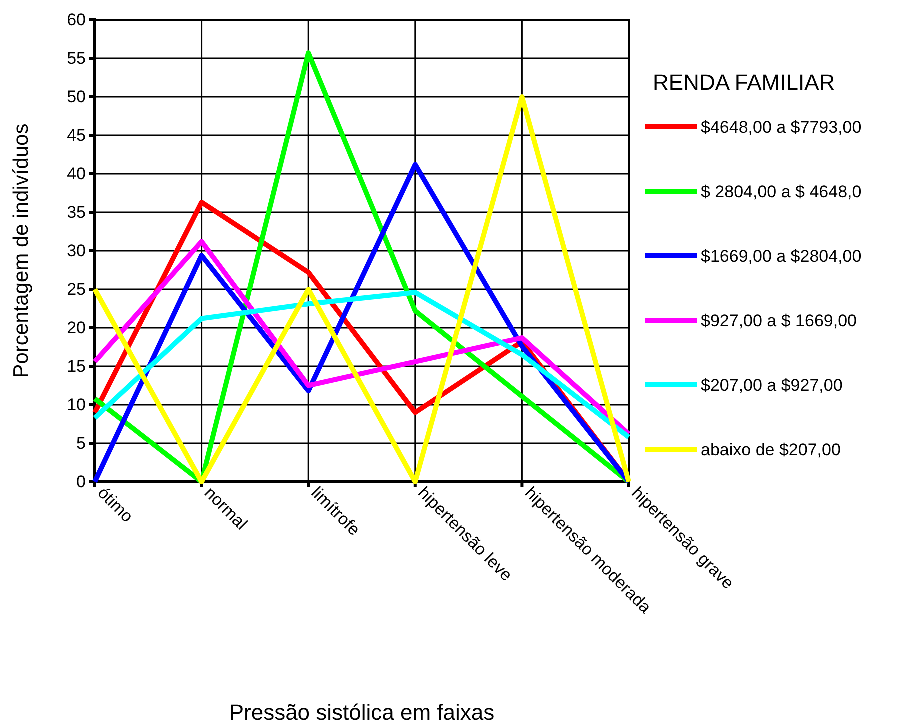  Describe the element at coordinates (76, 212) in the screenshot. I see `y-tick-label: 35` at that location.